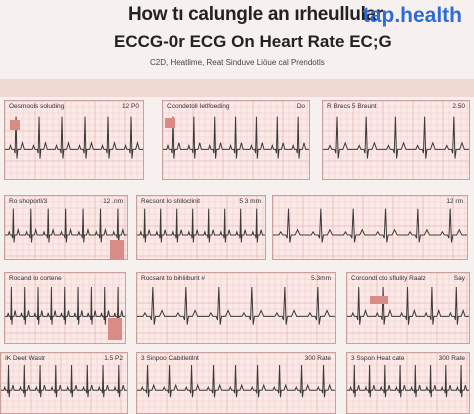 The height and width of the screenshot is (414, 474). What do you see at coordinates (35, 278) in the screenshot?
I see `ecg-panel-label: Rocand lo cortene` at bounding box center [35, 278].